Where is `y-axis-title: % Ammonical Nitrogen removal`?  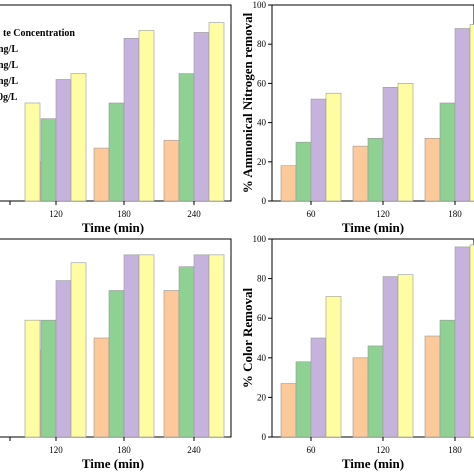 y-axis-title: % Ammonical Nitrogen removal is located at coordinates (247, 102).